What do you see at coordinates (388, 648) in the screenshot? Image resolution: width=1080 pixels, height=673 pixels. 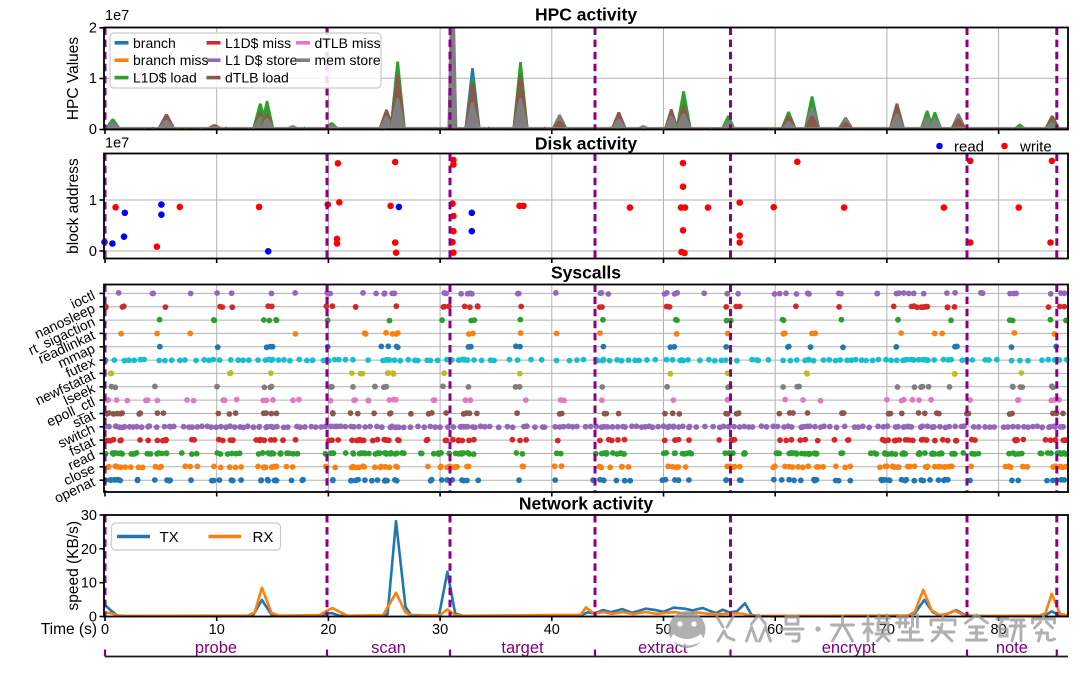 I see `svg-text: scan` at bounding box center [388, 648].